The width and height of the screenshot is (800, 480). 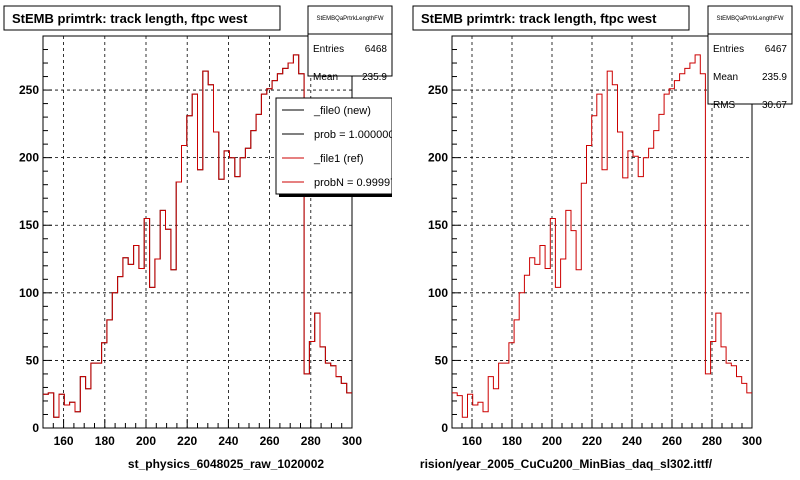 I want to click on legend-label: _file0 (new), so click(x=342, y=111).